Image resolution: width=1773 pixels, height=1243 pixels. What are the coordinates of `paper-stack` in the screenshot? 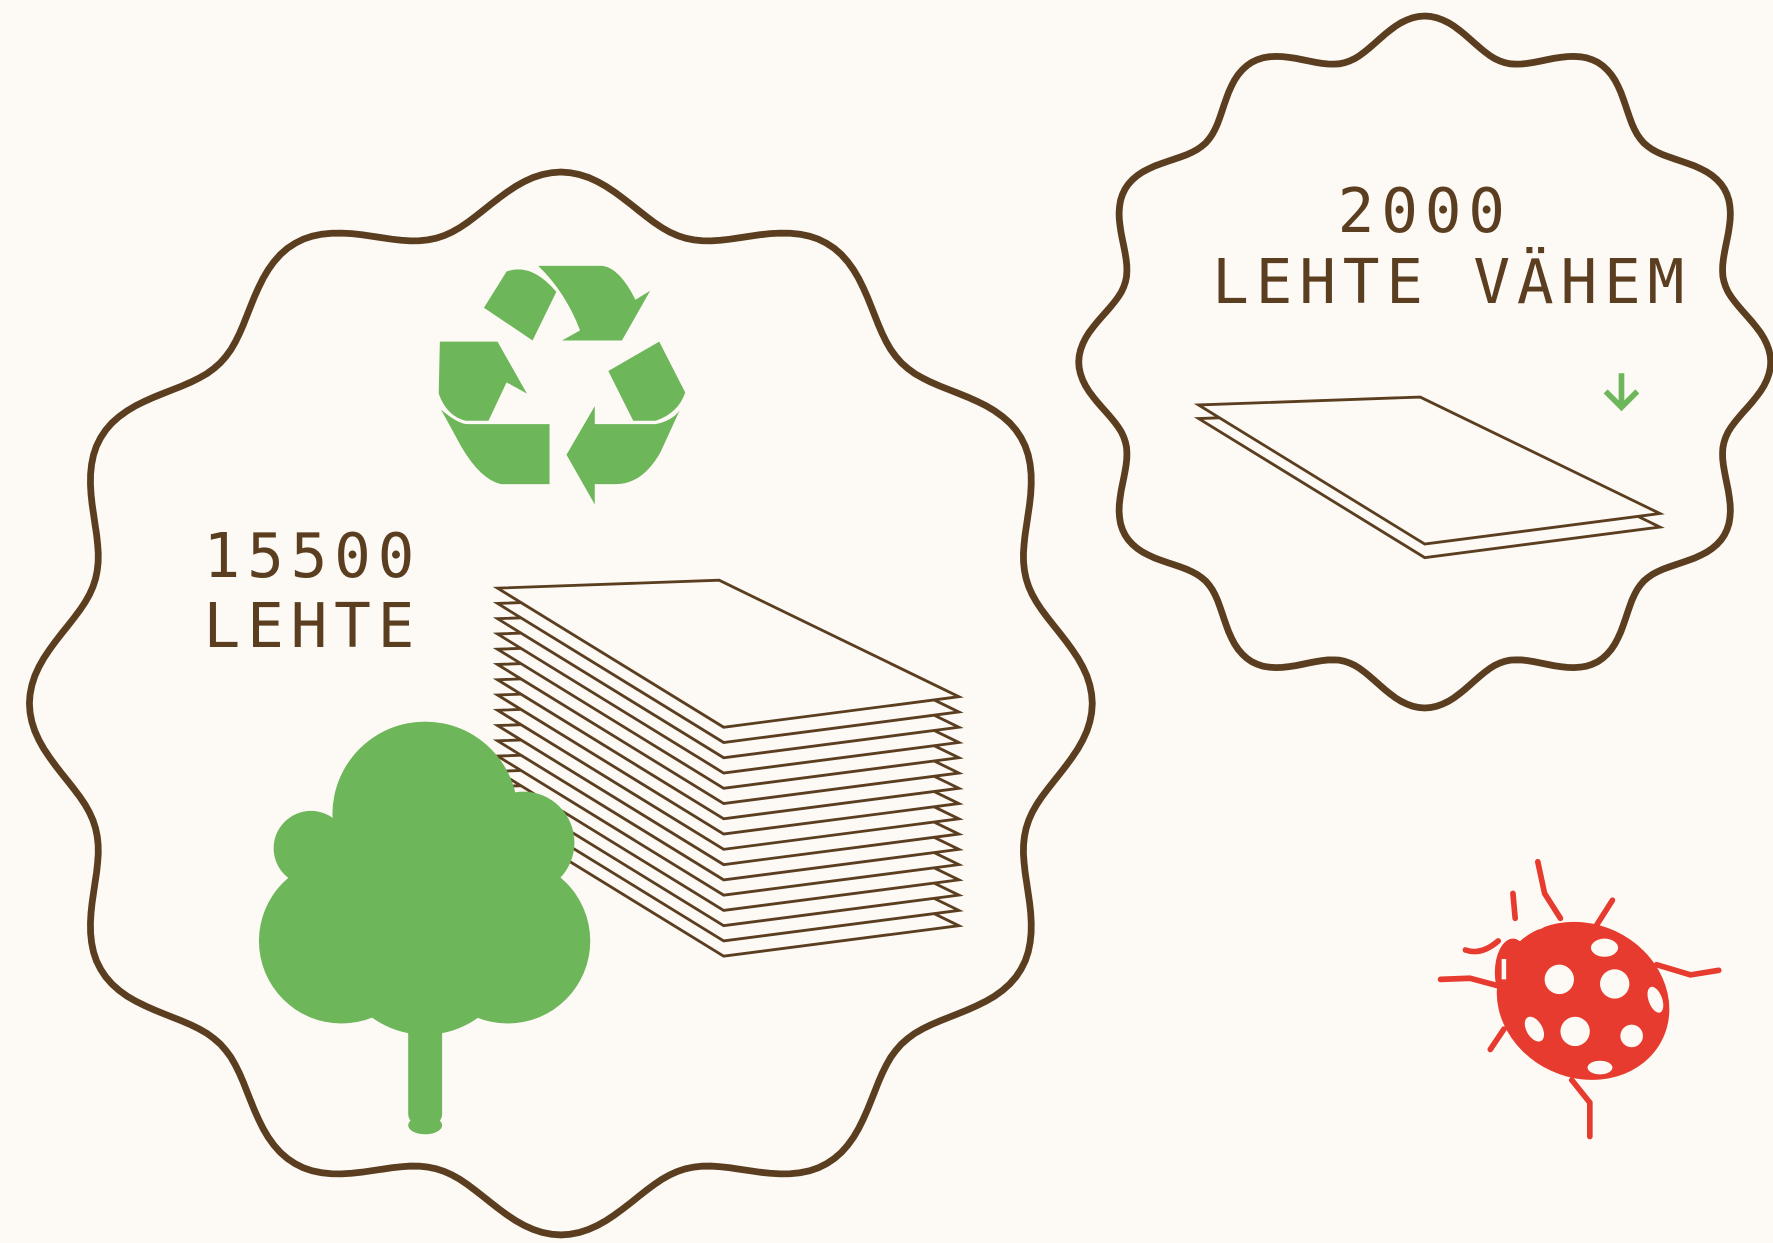 It's located at (728, 768).